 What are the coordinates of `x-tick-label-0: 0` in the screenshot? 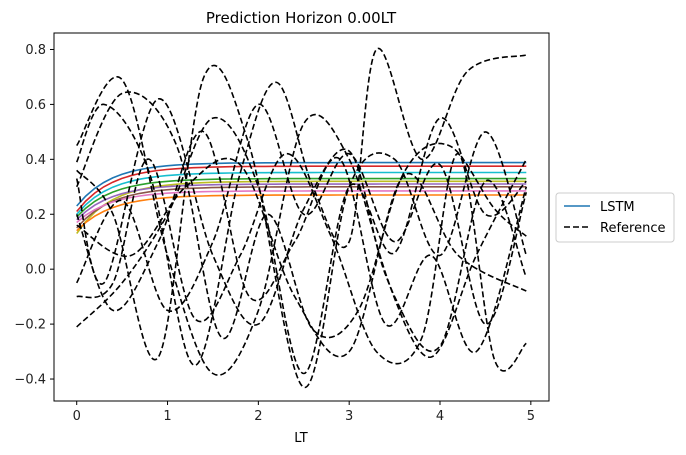 It's located at (77, 416).